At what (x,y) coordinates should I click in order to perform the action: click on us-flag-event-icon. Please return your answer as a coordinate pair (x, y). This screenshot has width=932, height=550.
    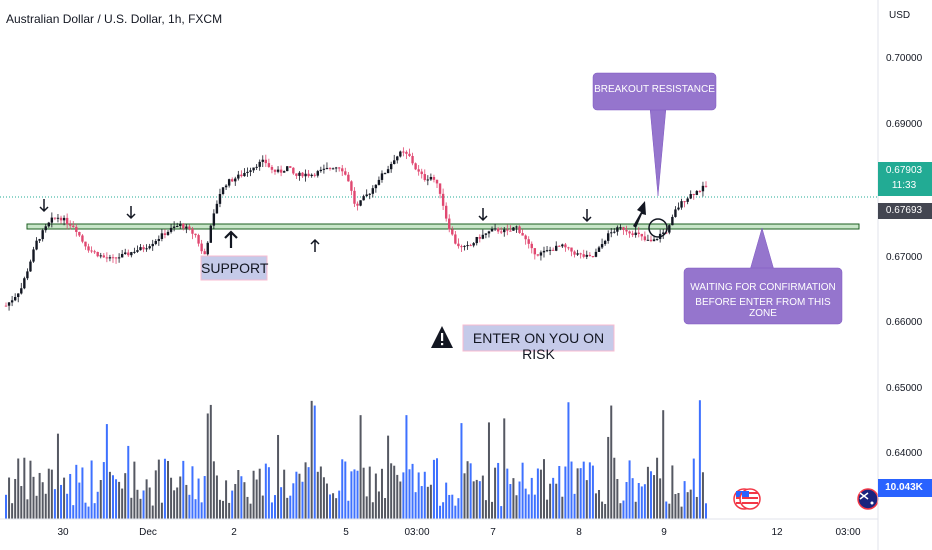
    Looking at the image, I should click on (750, 499).